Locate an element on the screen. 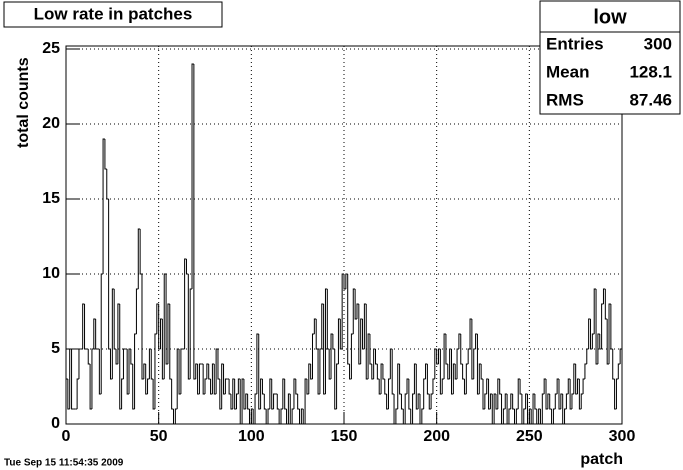 The height and width of the screenshot is (470, 683). x-tick-label: 50 is located at coordinates (159, 436).